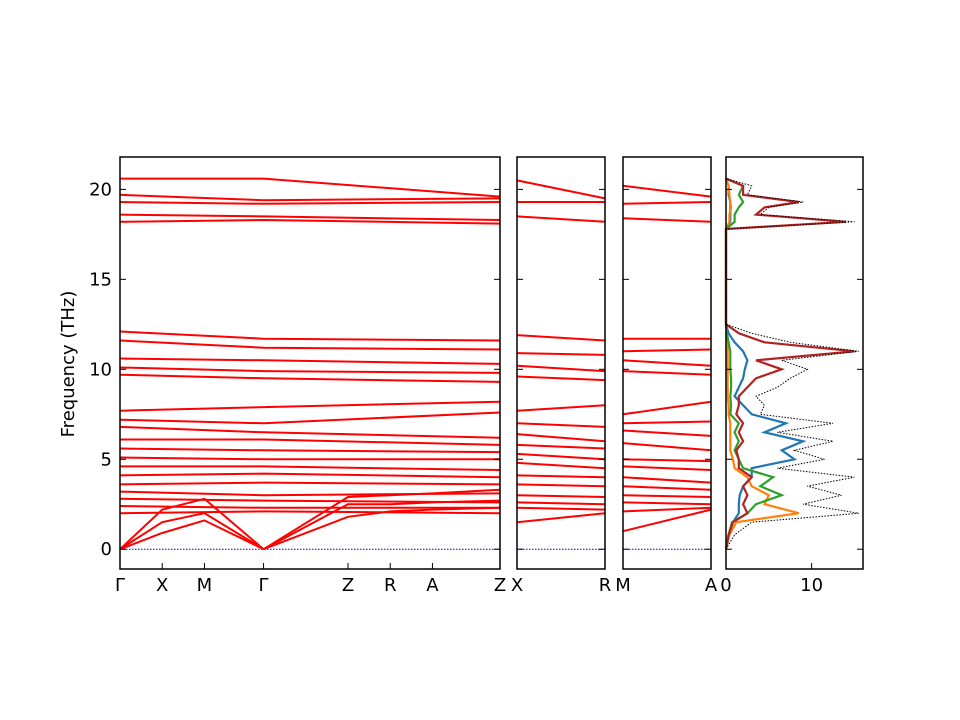  What do you see at coordinates (68, 364) in the screenshot?
I see `y-axis-label: Frequency (THz)` at bounding box center [68, 364].